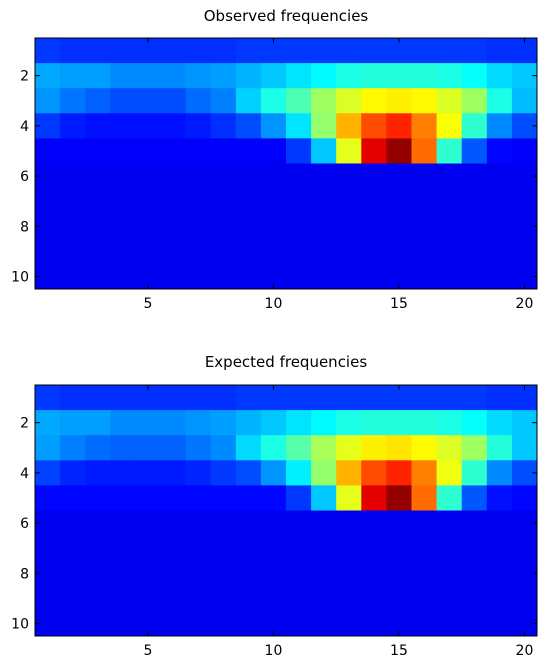 The image size is (556, 667). Describe the element at coordinates (274, 304) in the screenshot. I see `x-tick-label: 10` at that location.